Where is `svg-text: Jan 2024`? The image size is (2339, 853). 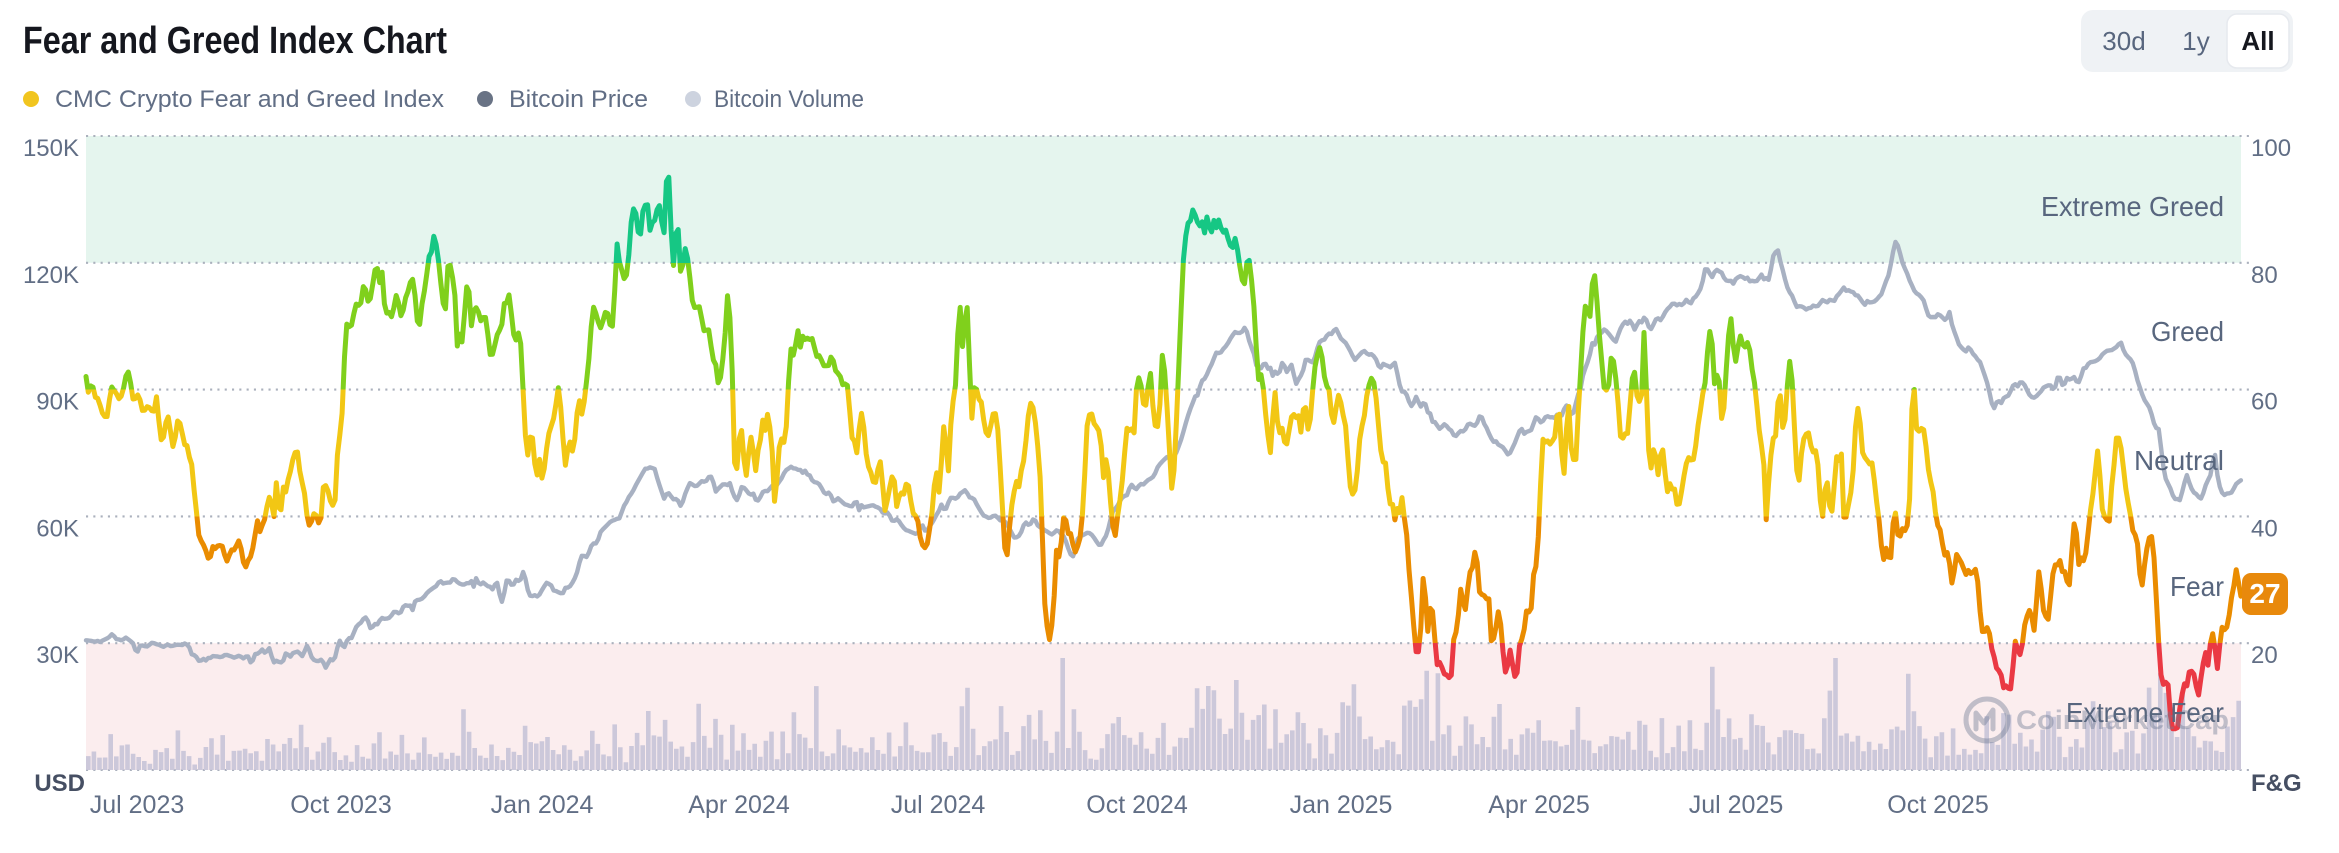
svg-text: Jan 2024 is located at coordinates (542, 805).